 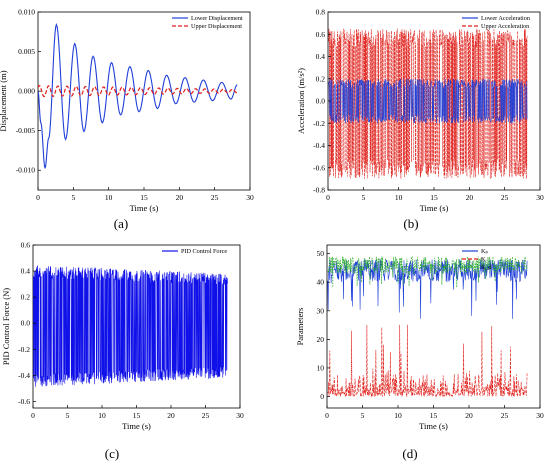 What do you see at coordinates (216, 26) in the screenshot?
I see `legend-label: Upper Displacement` at bounding box center [216, 26].